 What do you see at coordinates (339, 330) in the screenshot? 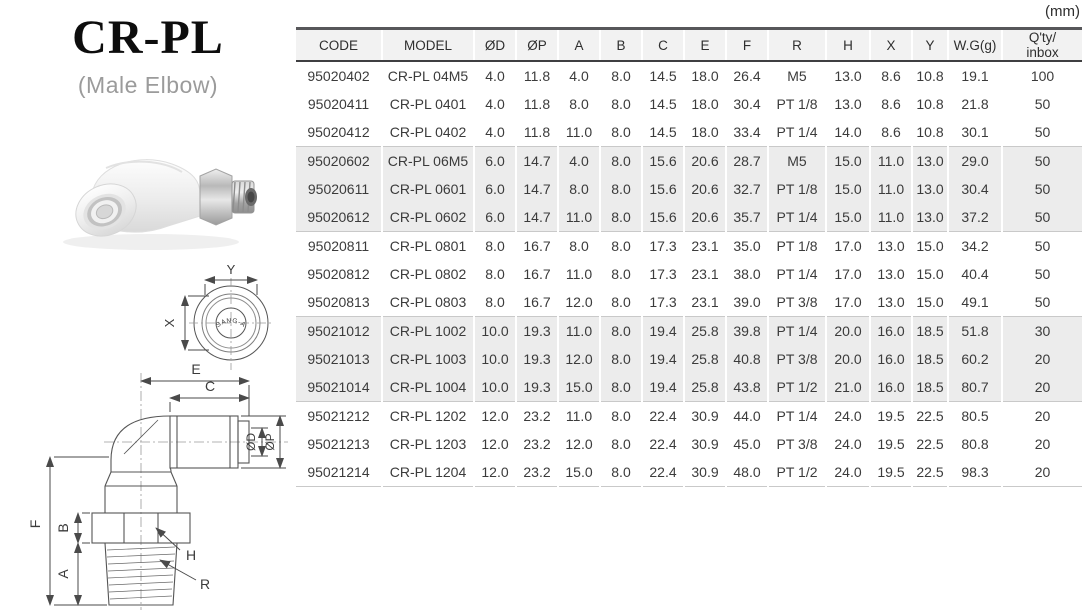
I see `table-cell: 95021012` at bounding box center [339, 330].